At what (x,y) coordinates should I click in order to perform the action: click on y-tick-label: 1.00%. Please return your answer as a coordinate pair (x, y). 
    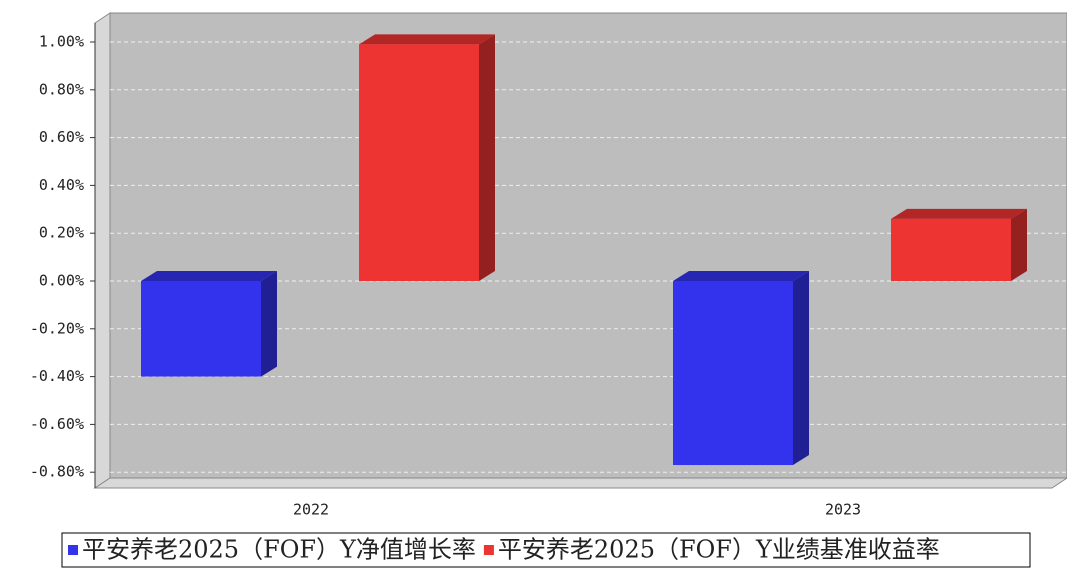
    Looking at the image, I should click on (61, 42).